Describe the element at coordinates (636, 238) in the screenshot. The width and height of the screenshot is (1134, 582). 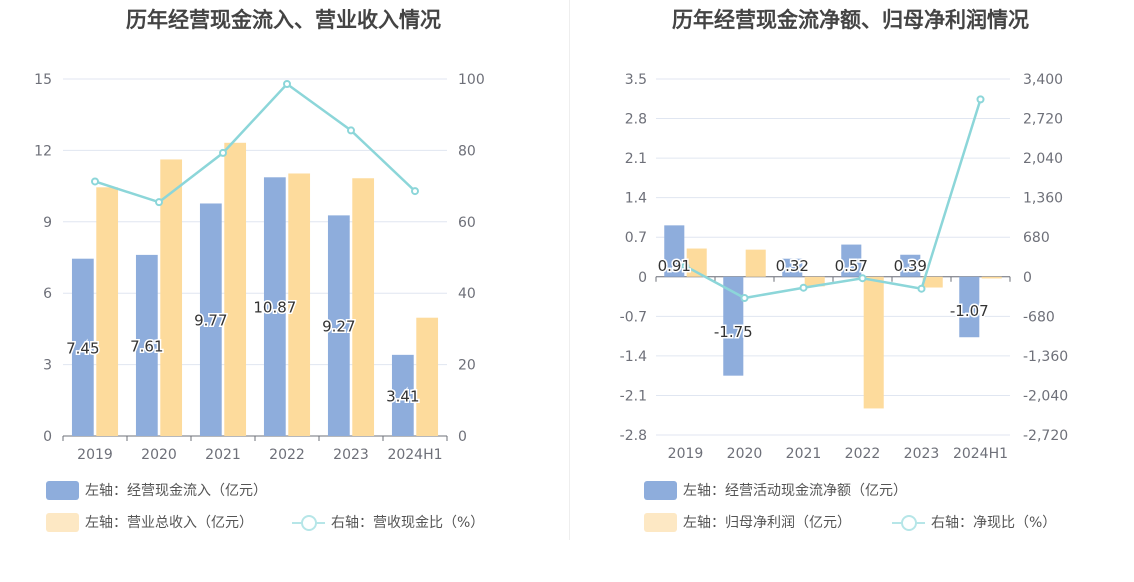
I see `left-axis-tick-label: 0.7` at that location.